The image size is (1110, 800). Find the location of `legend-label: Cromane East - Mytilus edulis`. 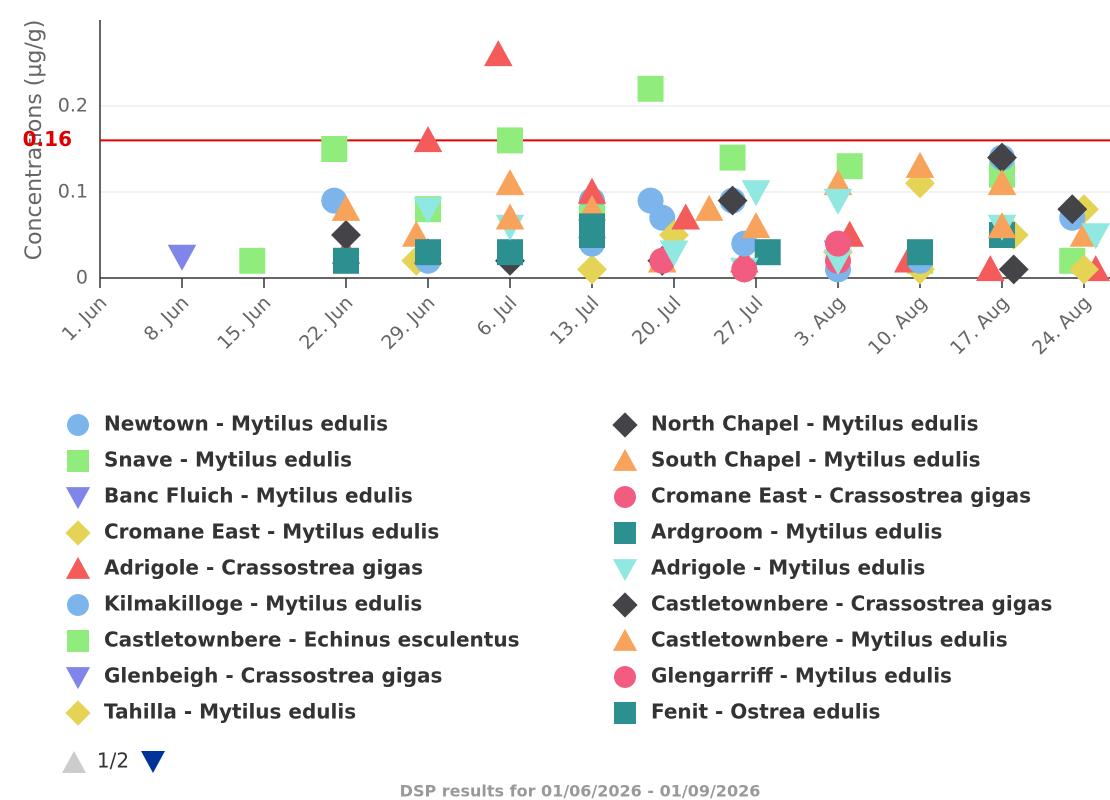

legend-label: Cromane East - Mytilus edulis is located at coordinates (271, 532).